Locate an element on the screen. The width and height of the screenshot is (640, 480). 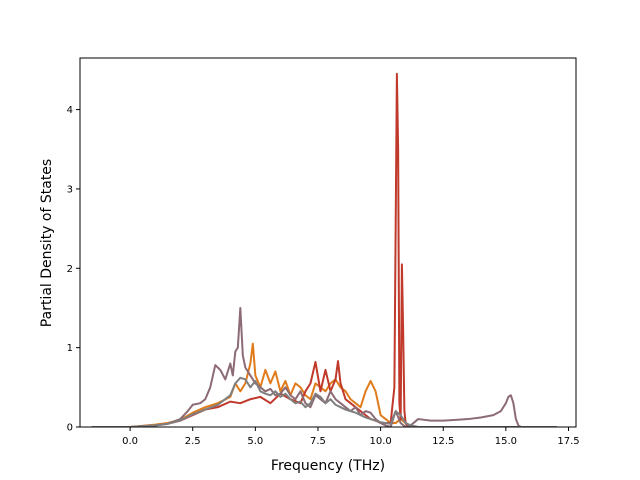
x-tick-label: 10.0 is located at coordinates (380, 441).